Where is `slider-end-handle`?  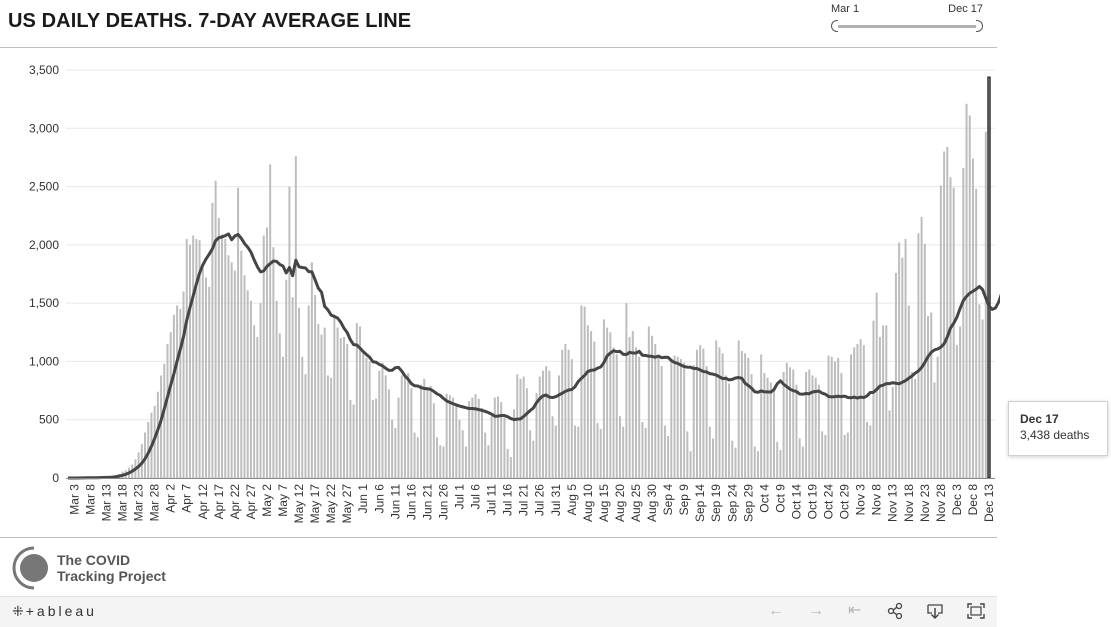 slider-end-handle is located at coordinates (979, 26).